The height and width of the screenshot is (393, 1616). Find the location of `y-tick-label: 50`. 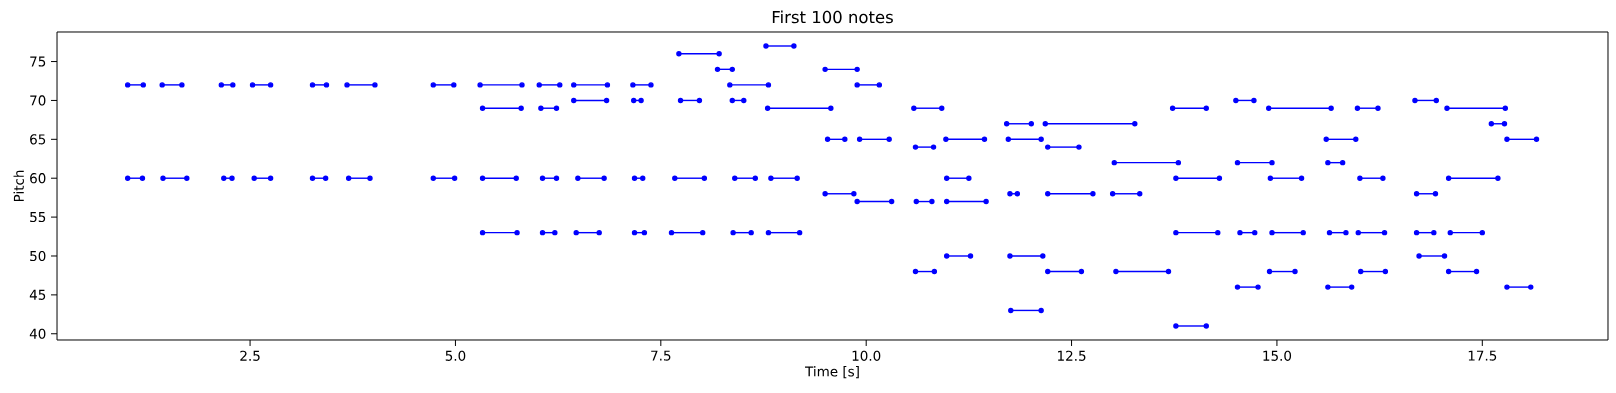

y-tick-label: 50 is located at coordinates (38, 256).